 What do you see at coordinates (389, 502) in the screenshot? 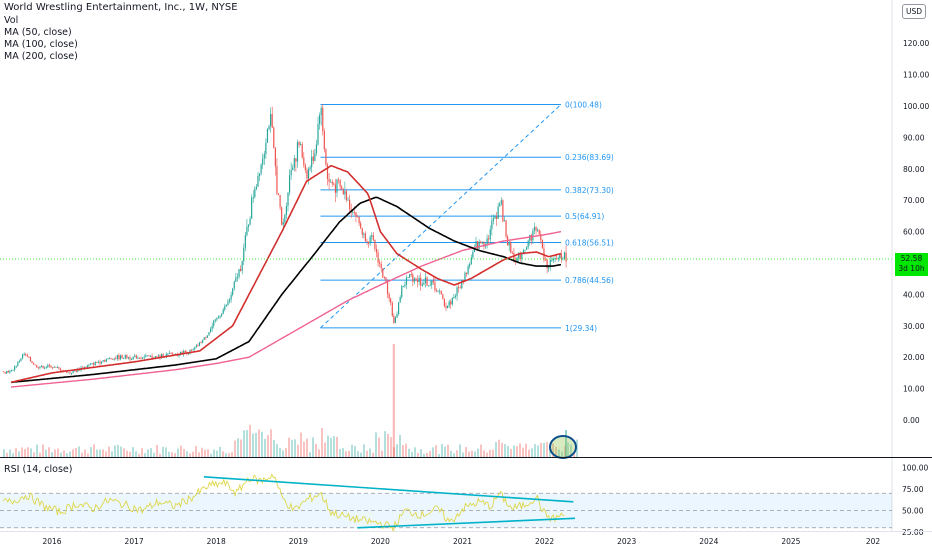
I see `rsi-trendlines` at bounding box center [389, 502].